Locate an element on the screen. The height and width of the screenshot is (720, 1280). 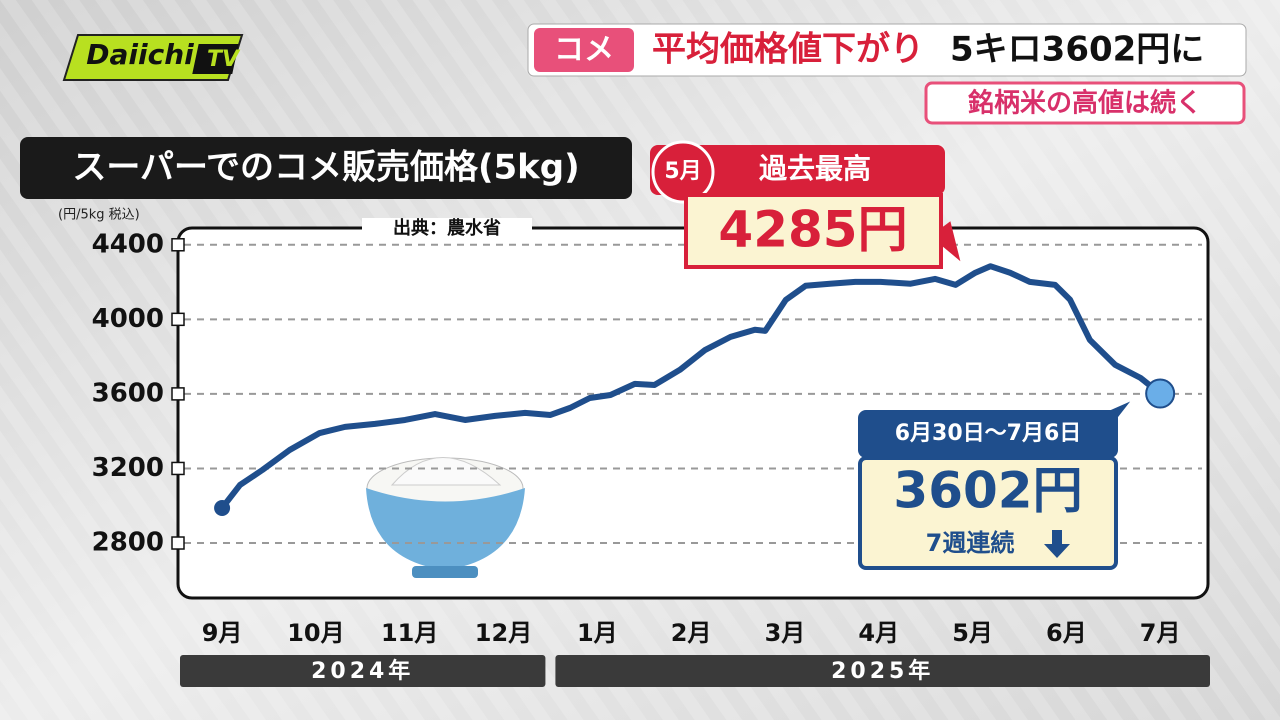
x-tick-label: 11月 is located at coordinates (409, 633).